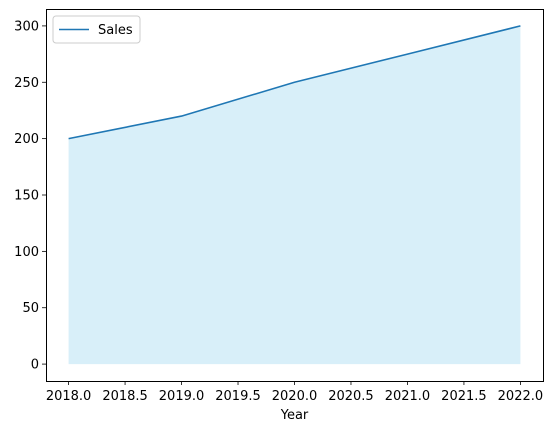 Image resolution: width=553 pixels, height=432 pixels. What do you see at coordinates (35, 365) in the screenshot?
I see `y-tick-label: 0` at bounding box center [35, 365].